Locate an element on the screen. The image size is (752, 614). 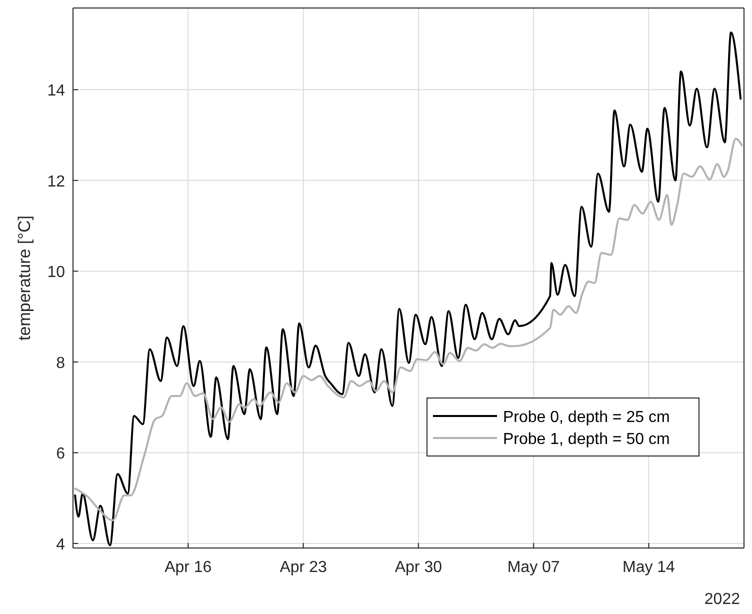
y-tick-label: 12 is located at coordinates (56, 181).